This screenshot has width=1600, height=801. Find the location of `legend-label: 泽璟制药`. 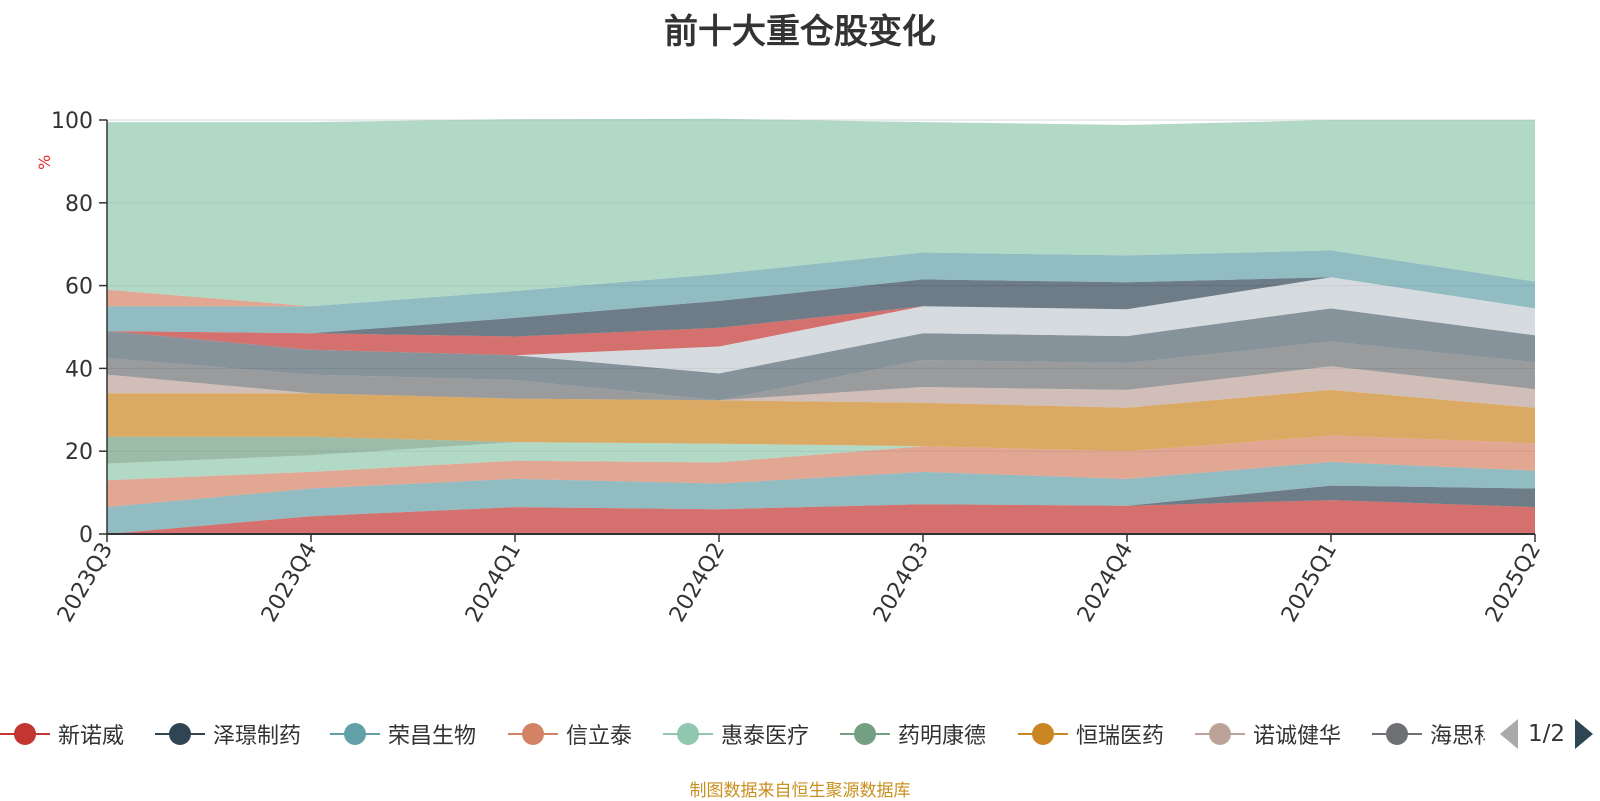

legend-label: 泽璟制药 is located at coordinates (257, 736).